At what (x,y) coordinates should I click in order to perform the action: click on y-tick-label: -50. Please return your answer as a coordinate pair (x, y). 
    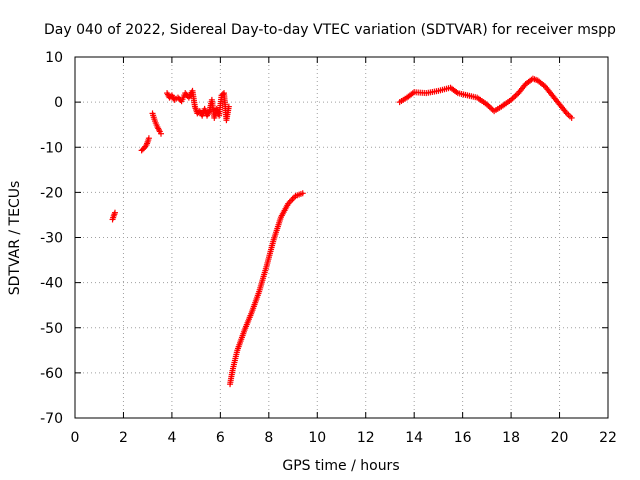
    Looking at the image, I should click on (51, 329).